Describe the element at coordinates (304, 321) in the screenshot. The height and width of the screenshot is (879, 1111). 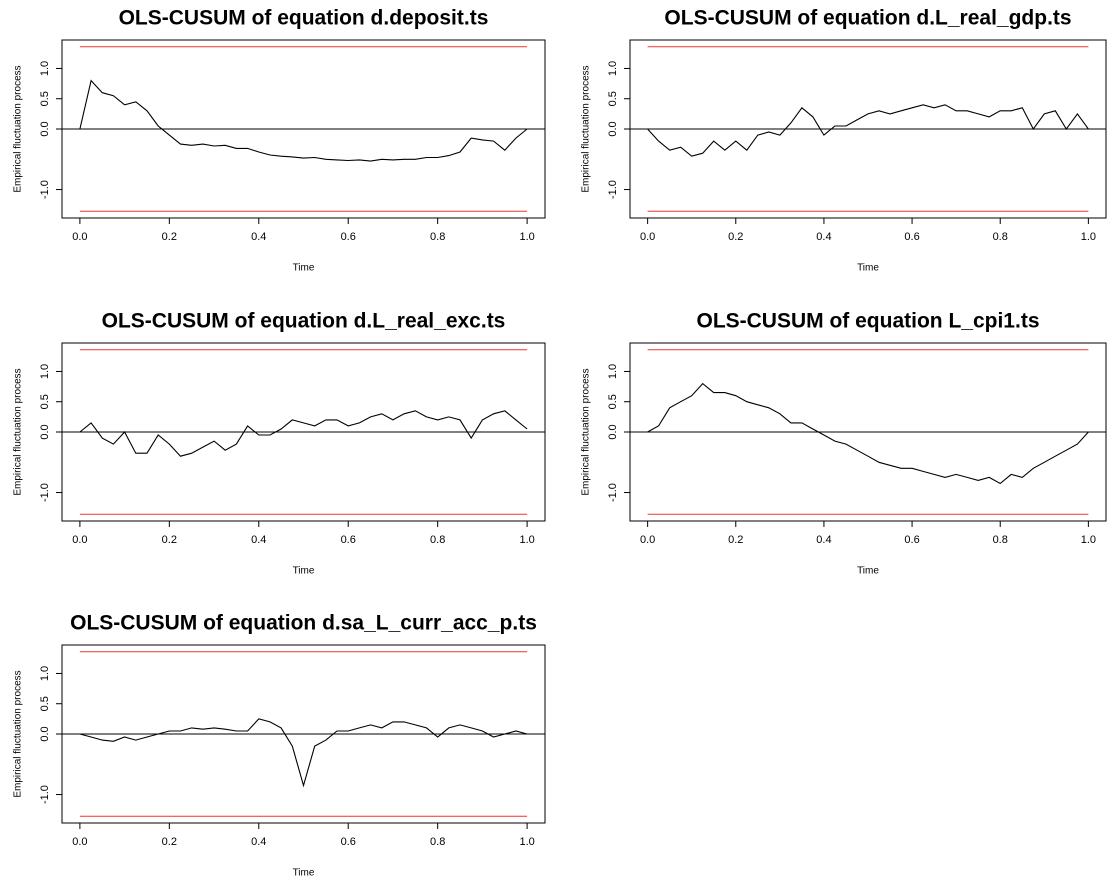
I see `chart-title: OLS-CUSUM of equation d.L_real_exc.ts` at that location.